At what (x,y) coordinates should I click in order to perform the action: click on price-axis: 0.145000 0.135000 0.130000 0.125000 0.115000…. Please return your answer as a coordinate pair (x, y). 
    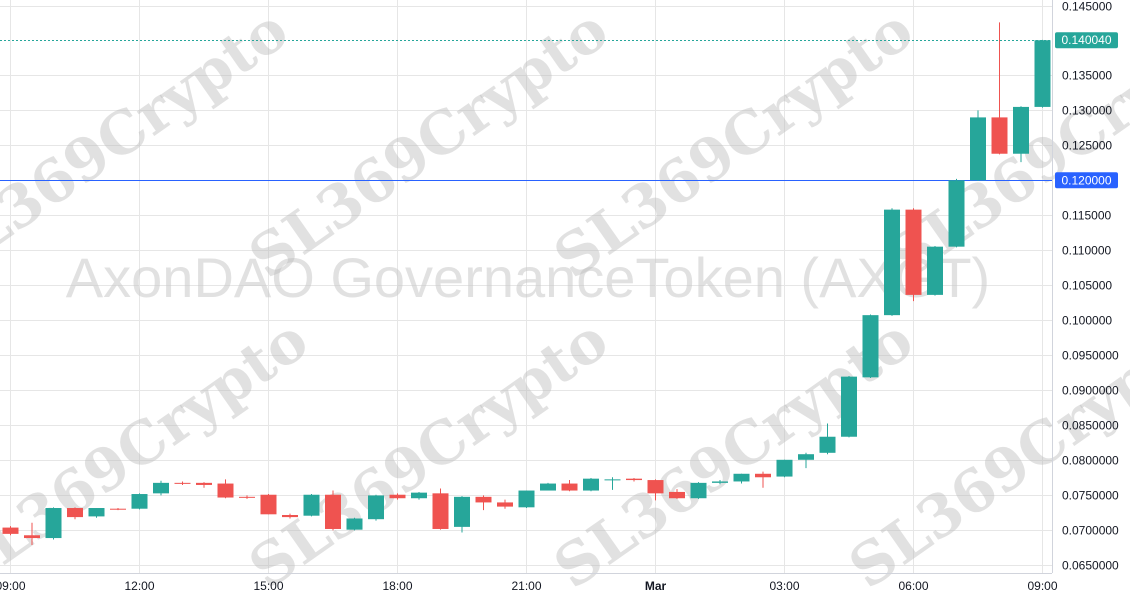
    Looking at the image, I should click on (1090, 286).